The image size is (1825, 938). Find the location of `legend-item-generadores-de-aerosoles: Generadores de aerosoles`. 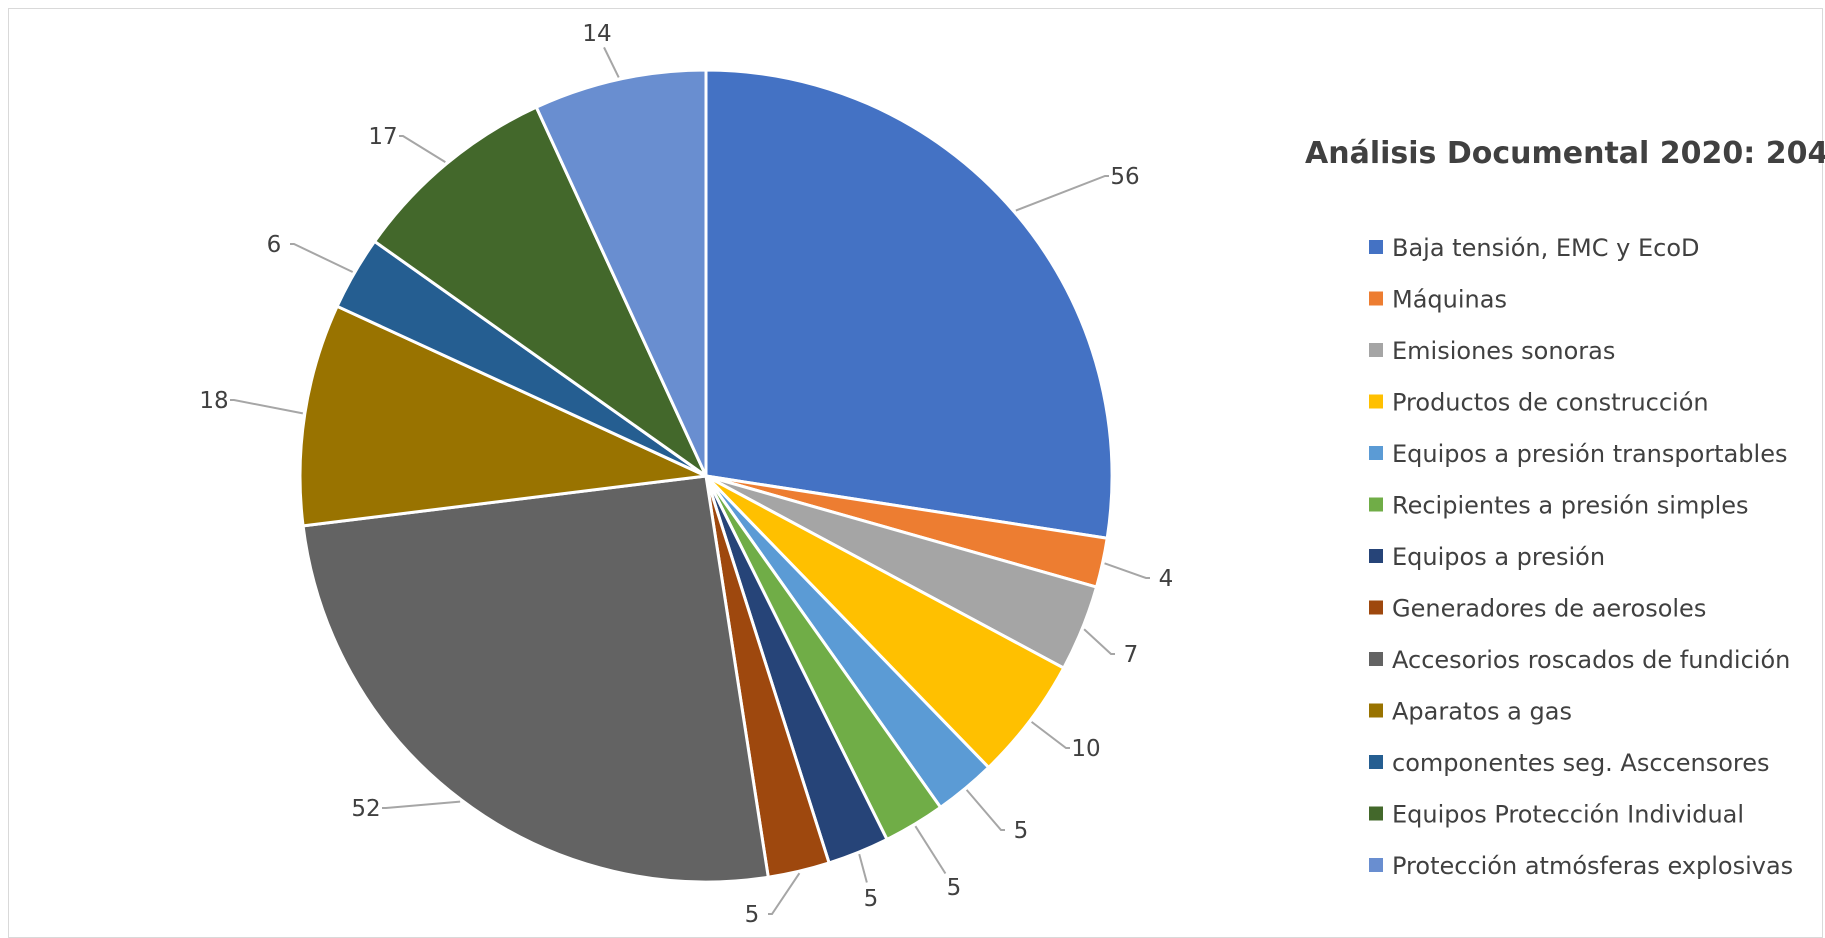

legend-item-generadores-de-aerosoles: Generadores de aerosoles is located at coordinates (1537, 609).